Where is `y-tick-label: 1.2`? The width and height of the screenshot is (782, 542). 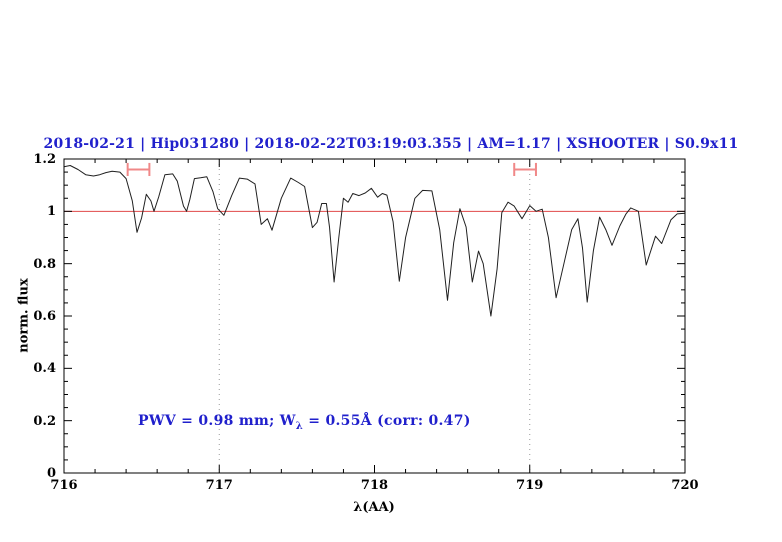
y-tick-label: 1.2 is located at coordinates (44, 159).